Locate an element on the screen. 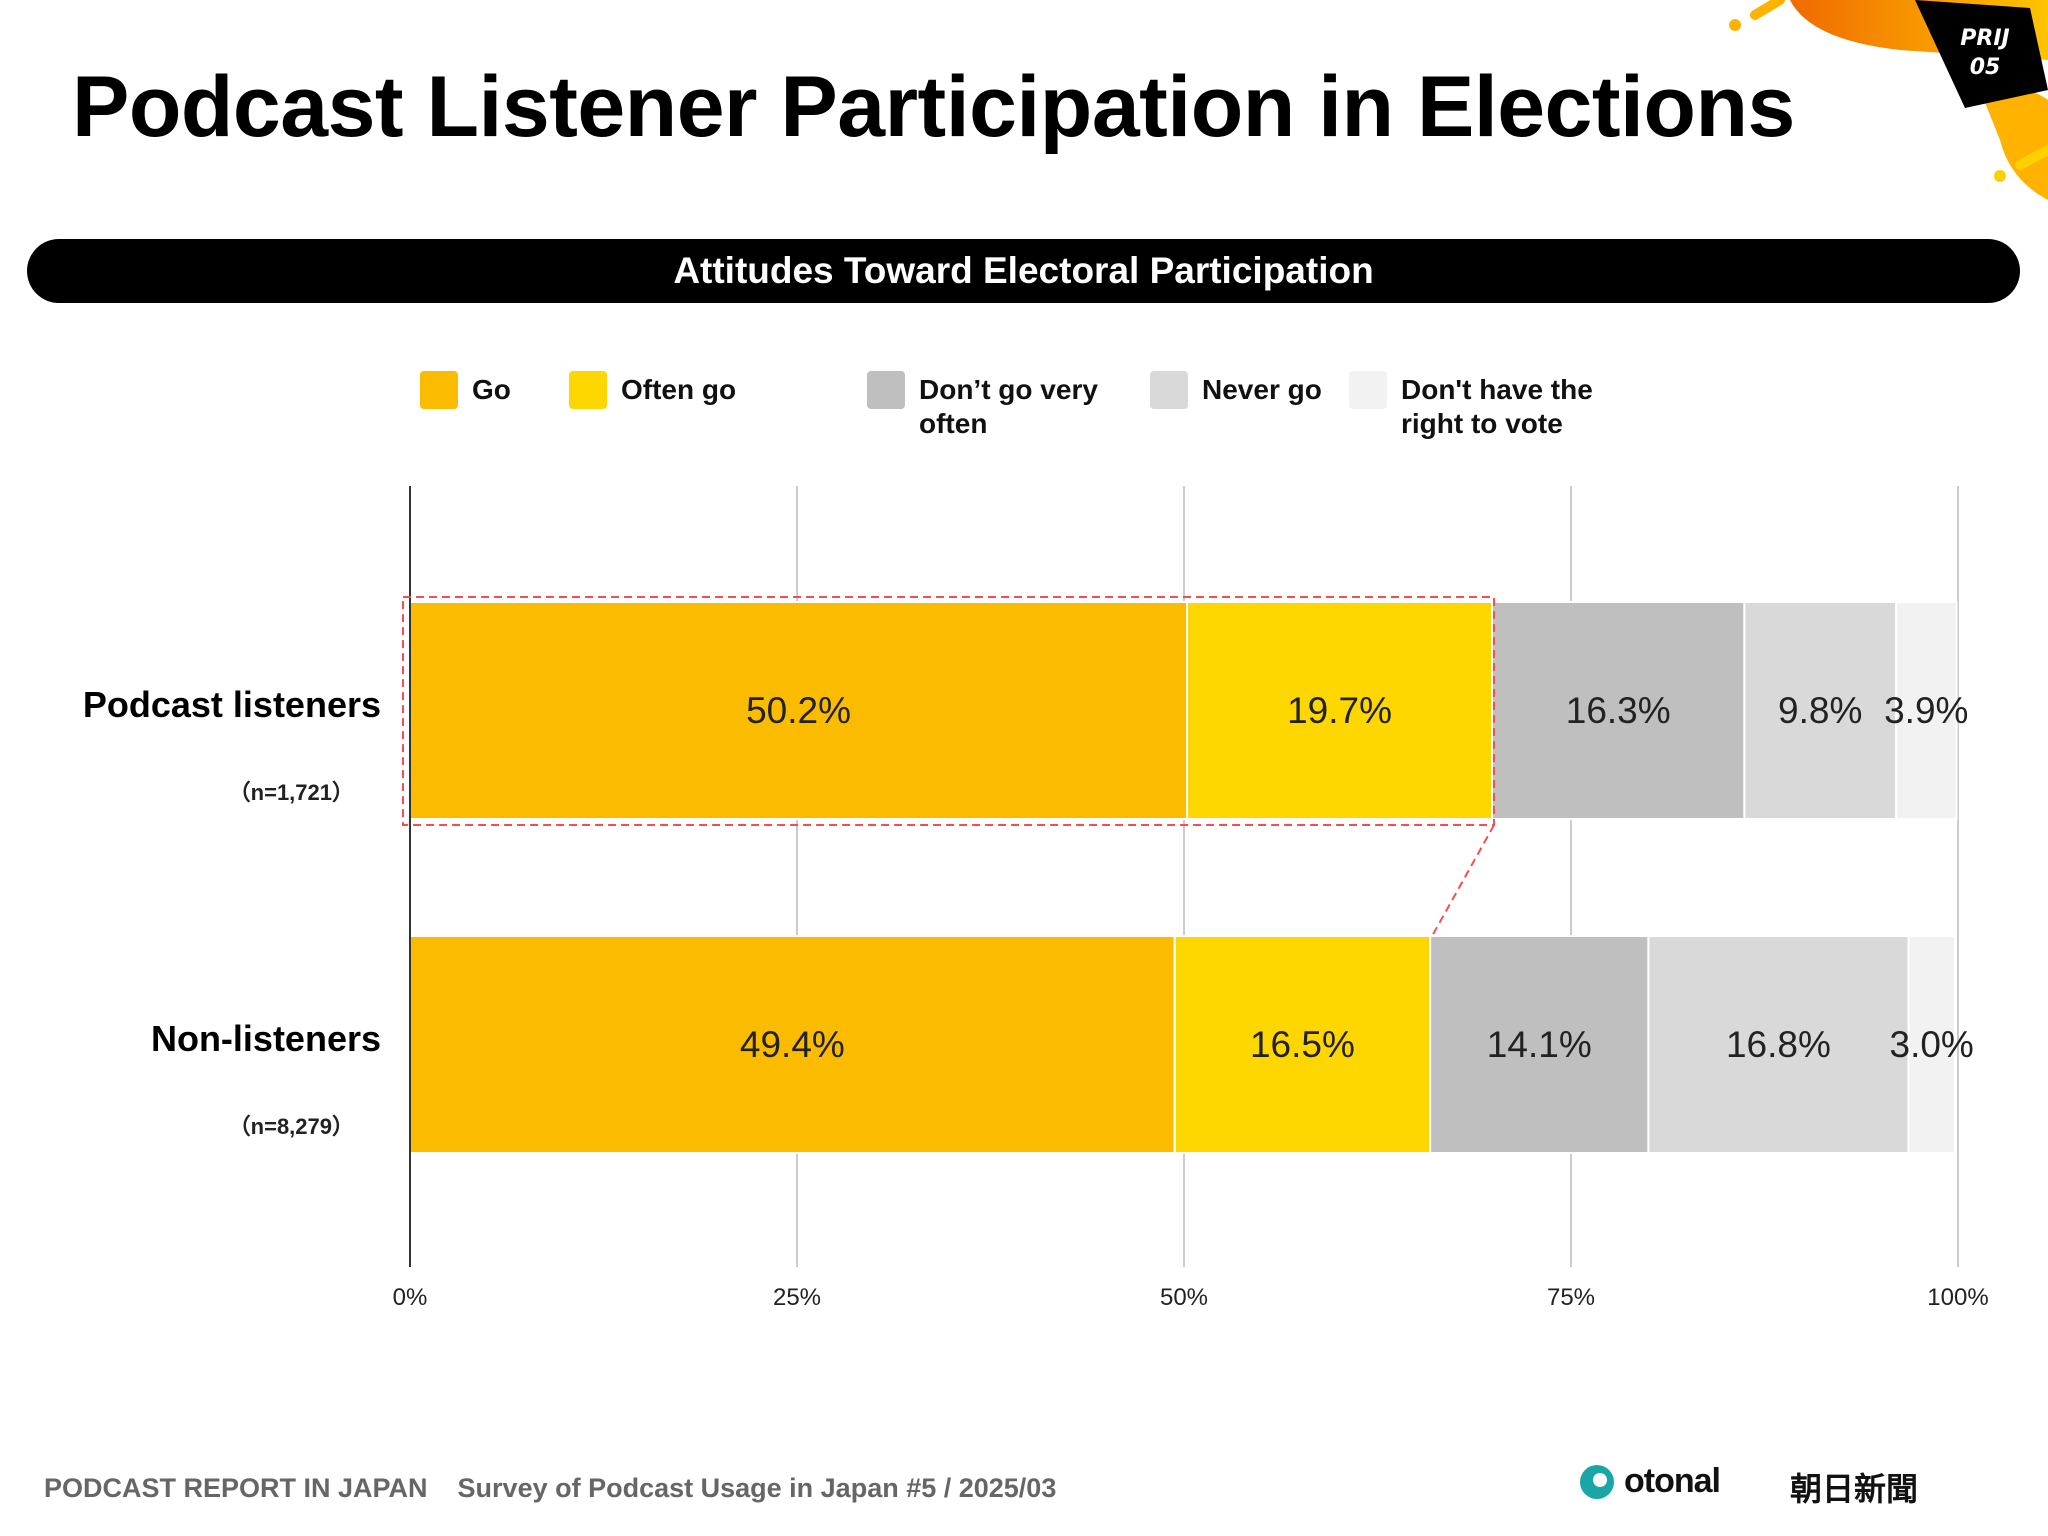  otonal-logo: otonal is located at coordinates (1649, 1481).